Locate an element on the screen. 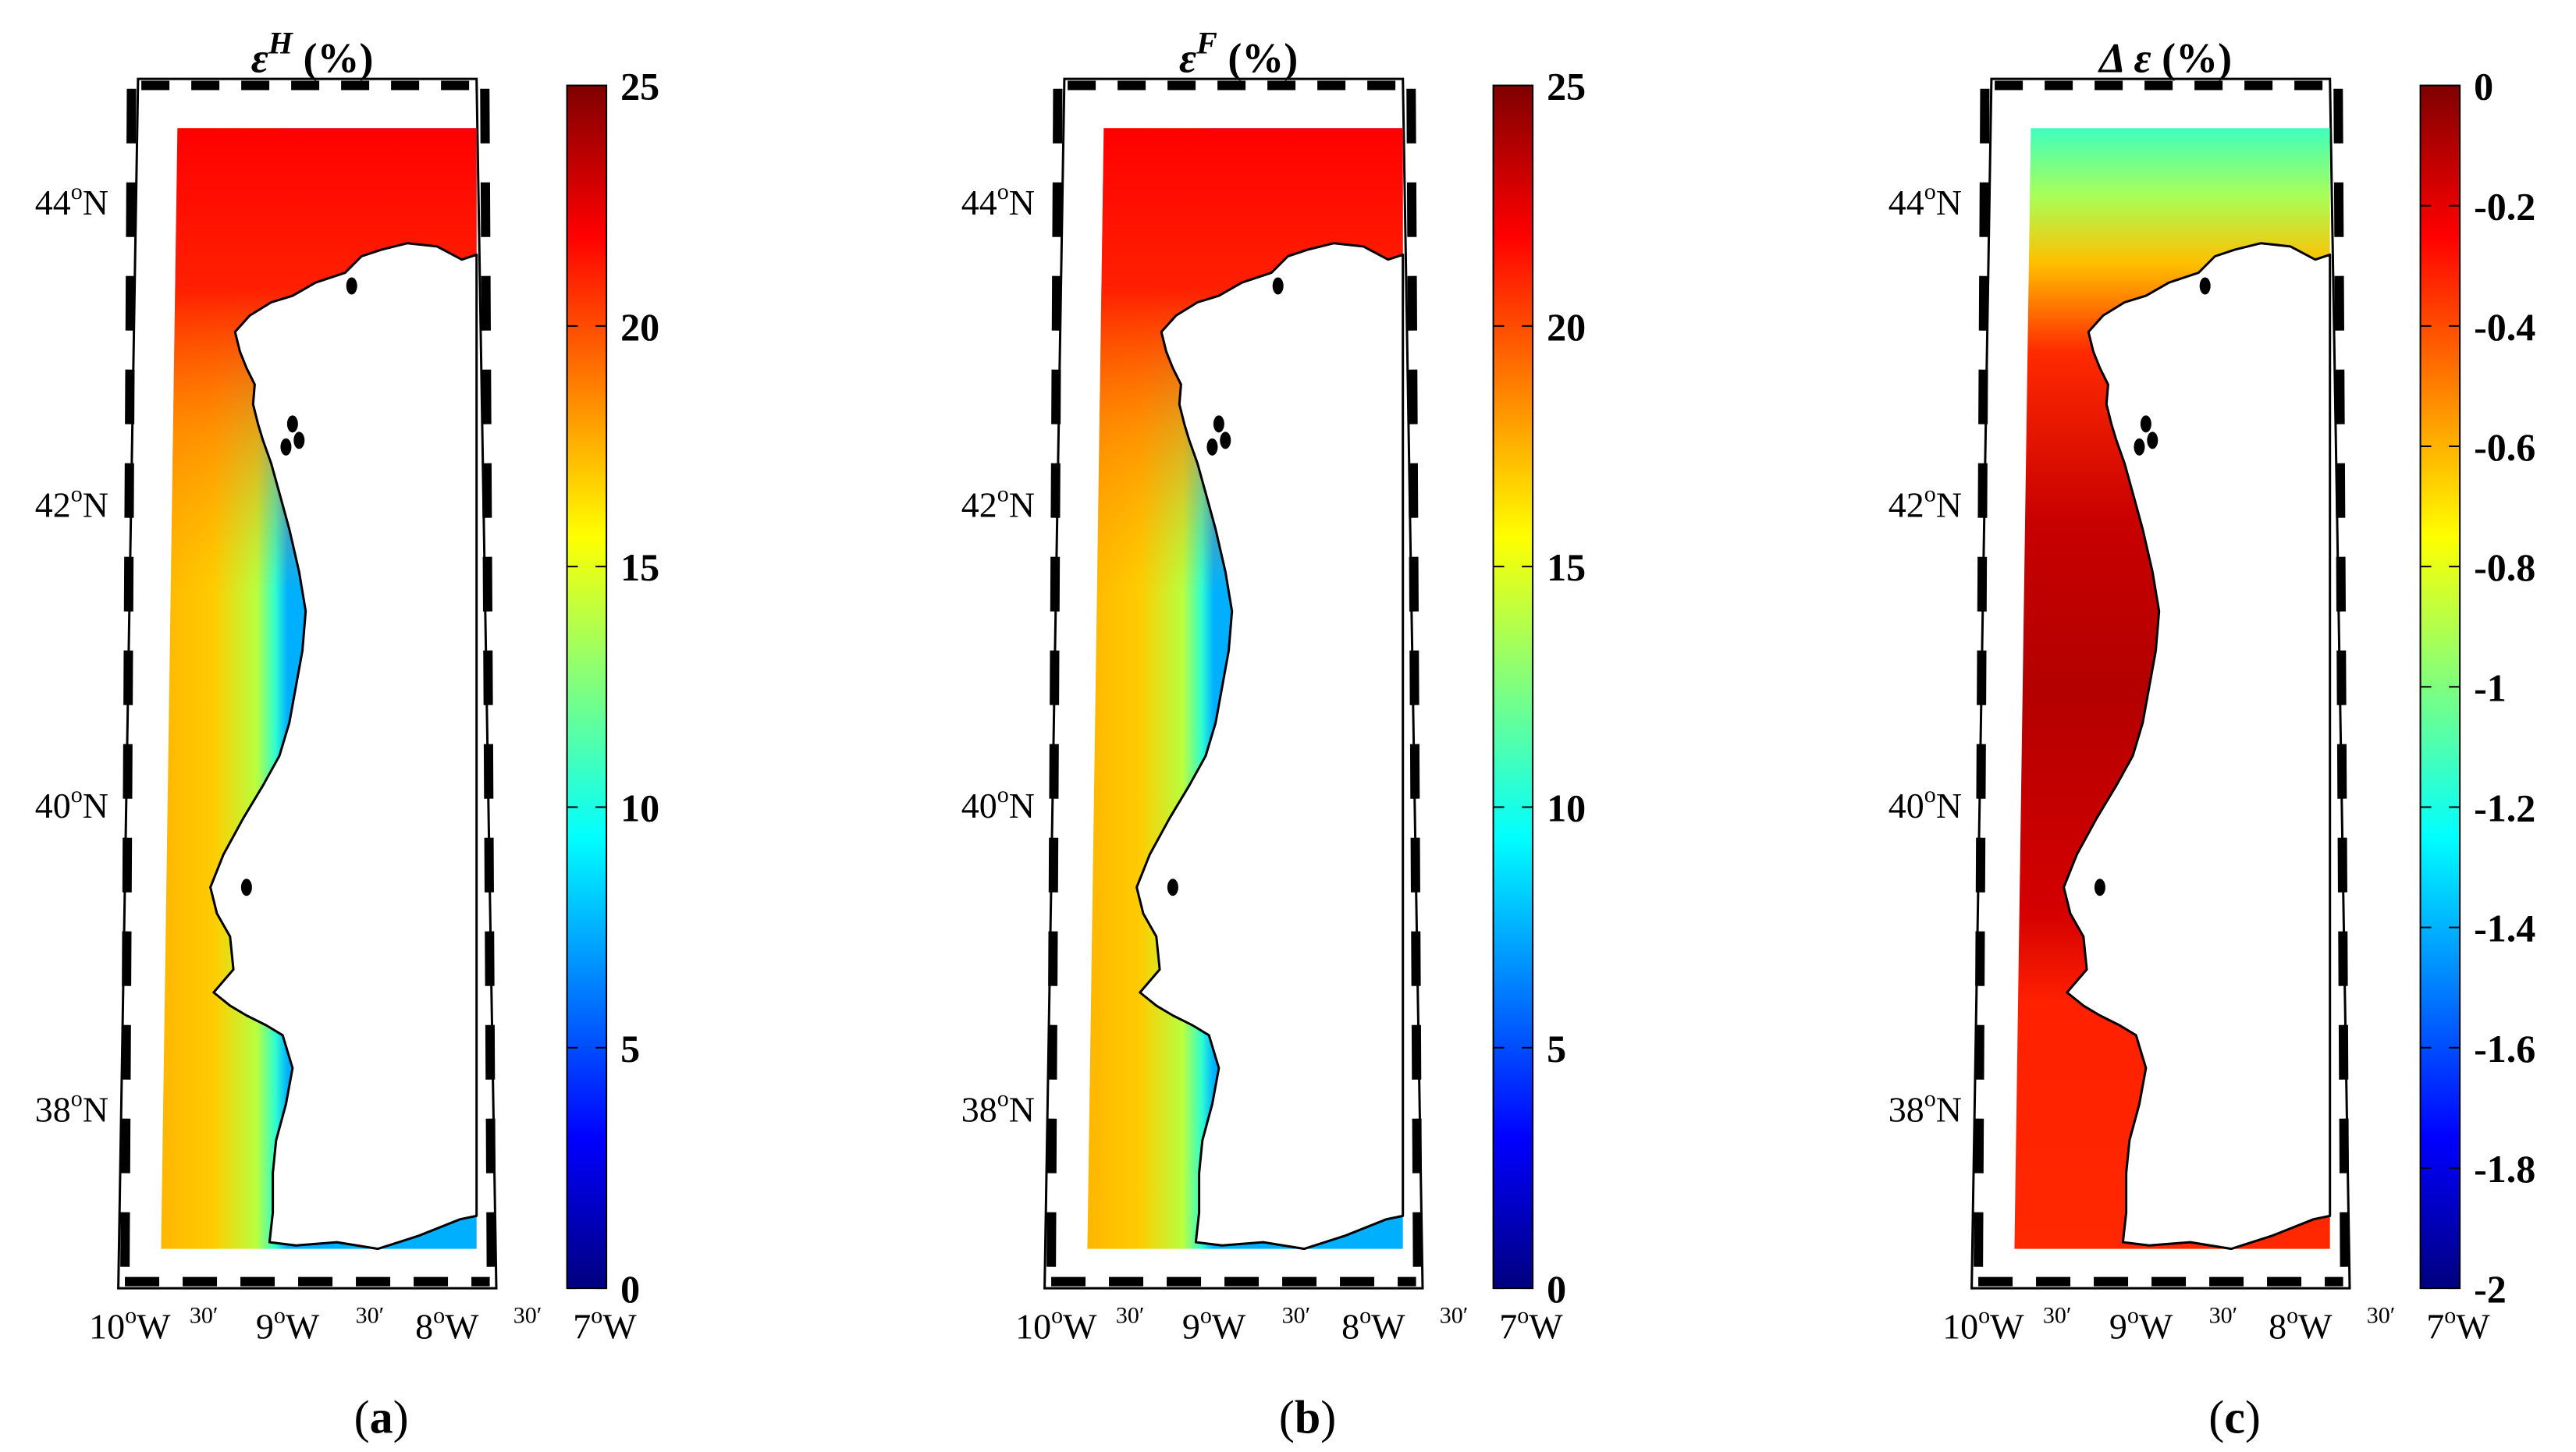 The height and width of the screenshot is (1452, 2576). title-symbol: ε is located at coordinates (259, 58).